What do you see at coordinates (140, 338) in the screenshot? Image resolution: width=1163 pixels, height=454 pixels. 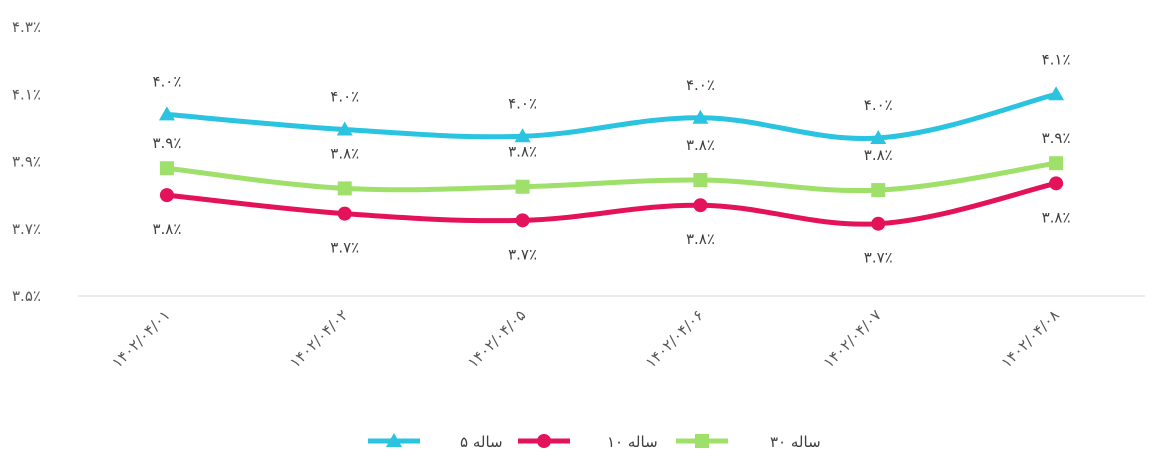 I see `x-tick-label: ۱۴۰۲/۰۴/۰۱` at bounding box center [140, 338].